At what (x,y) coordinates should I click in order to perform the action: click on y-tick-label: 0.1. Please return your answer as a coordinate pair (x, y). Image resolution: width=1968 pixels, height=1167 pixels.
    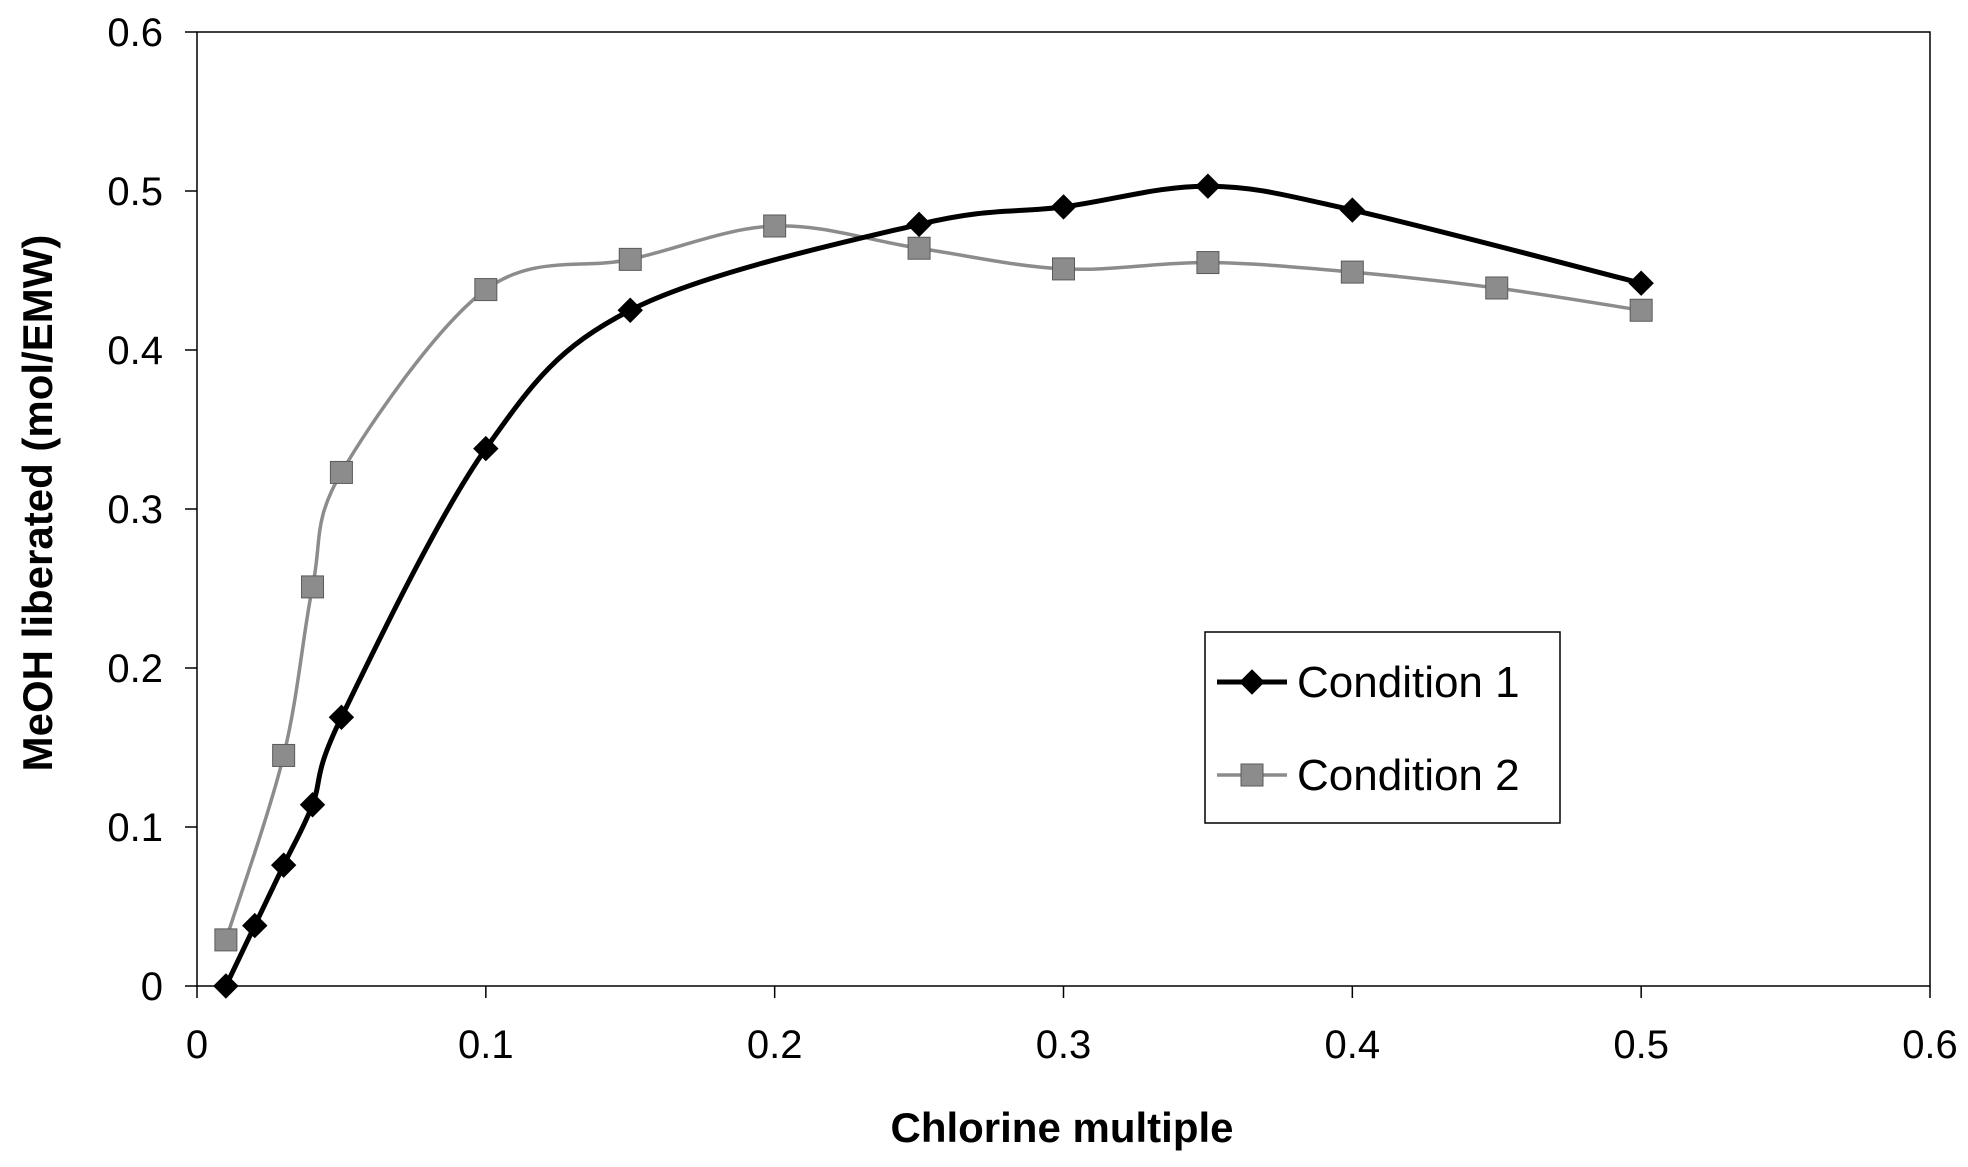
    Looking at the image, I should click on (135, 828).